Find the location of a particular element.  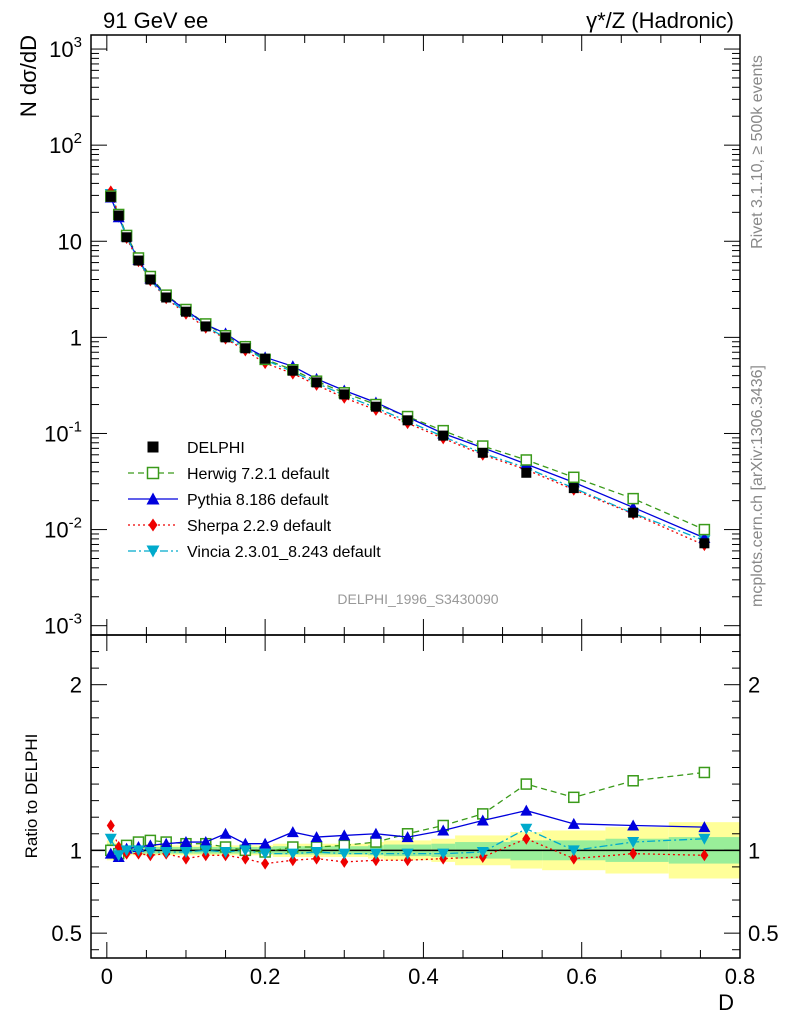

x-tick-label: 0.6 is located at coordinates (581, 976).